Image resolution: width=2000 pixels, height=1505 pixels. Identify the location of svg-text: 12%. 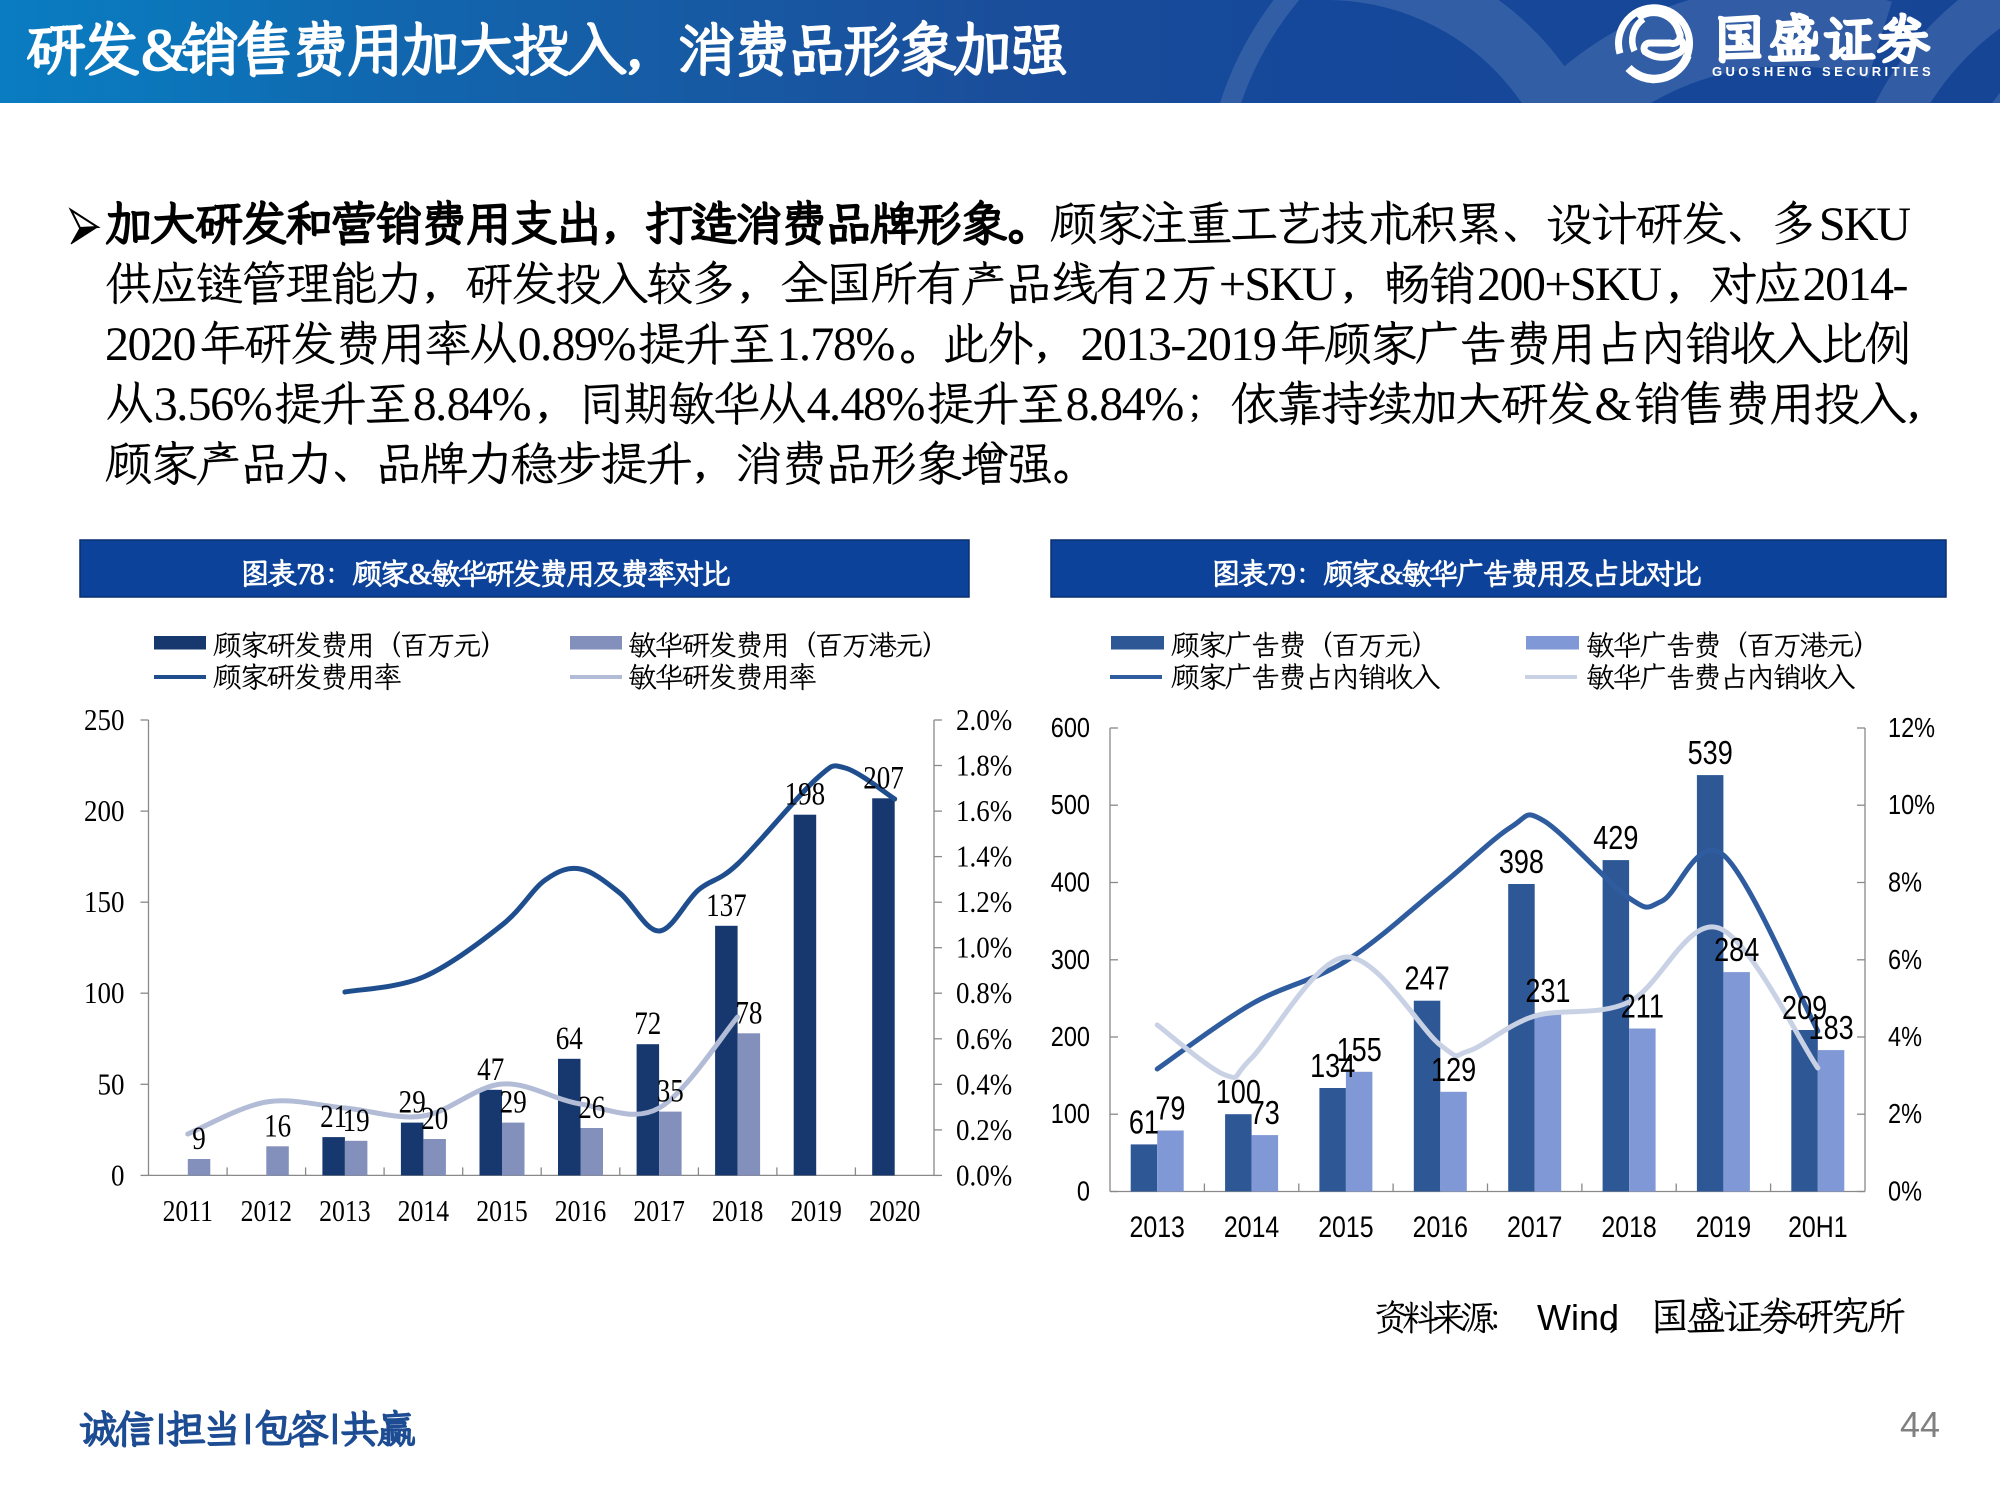
(1911, 728).